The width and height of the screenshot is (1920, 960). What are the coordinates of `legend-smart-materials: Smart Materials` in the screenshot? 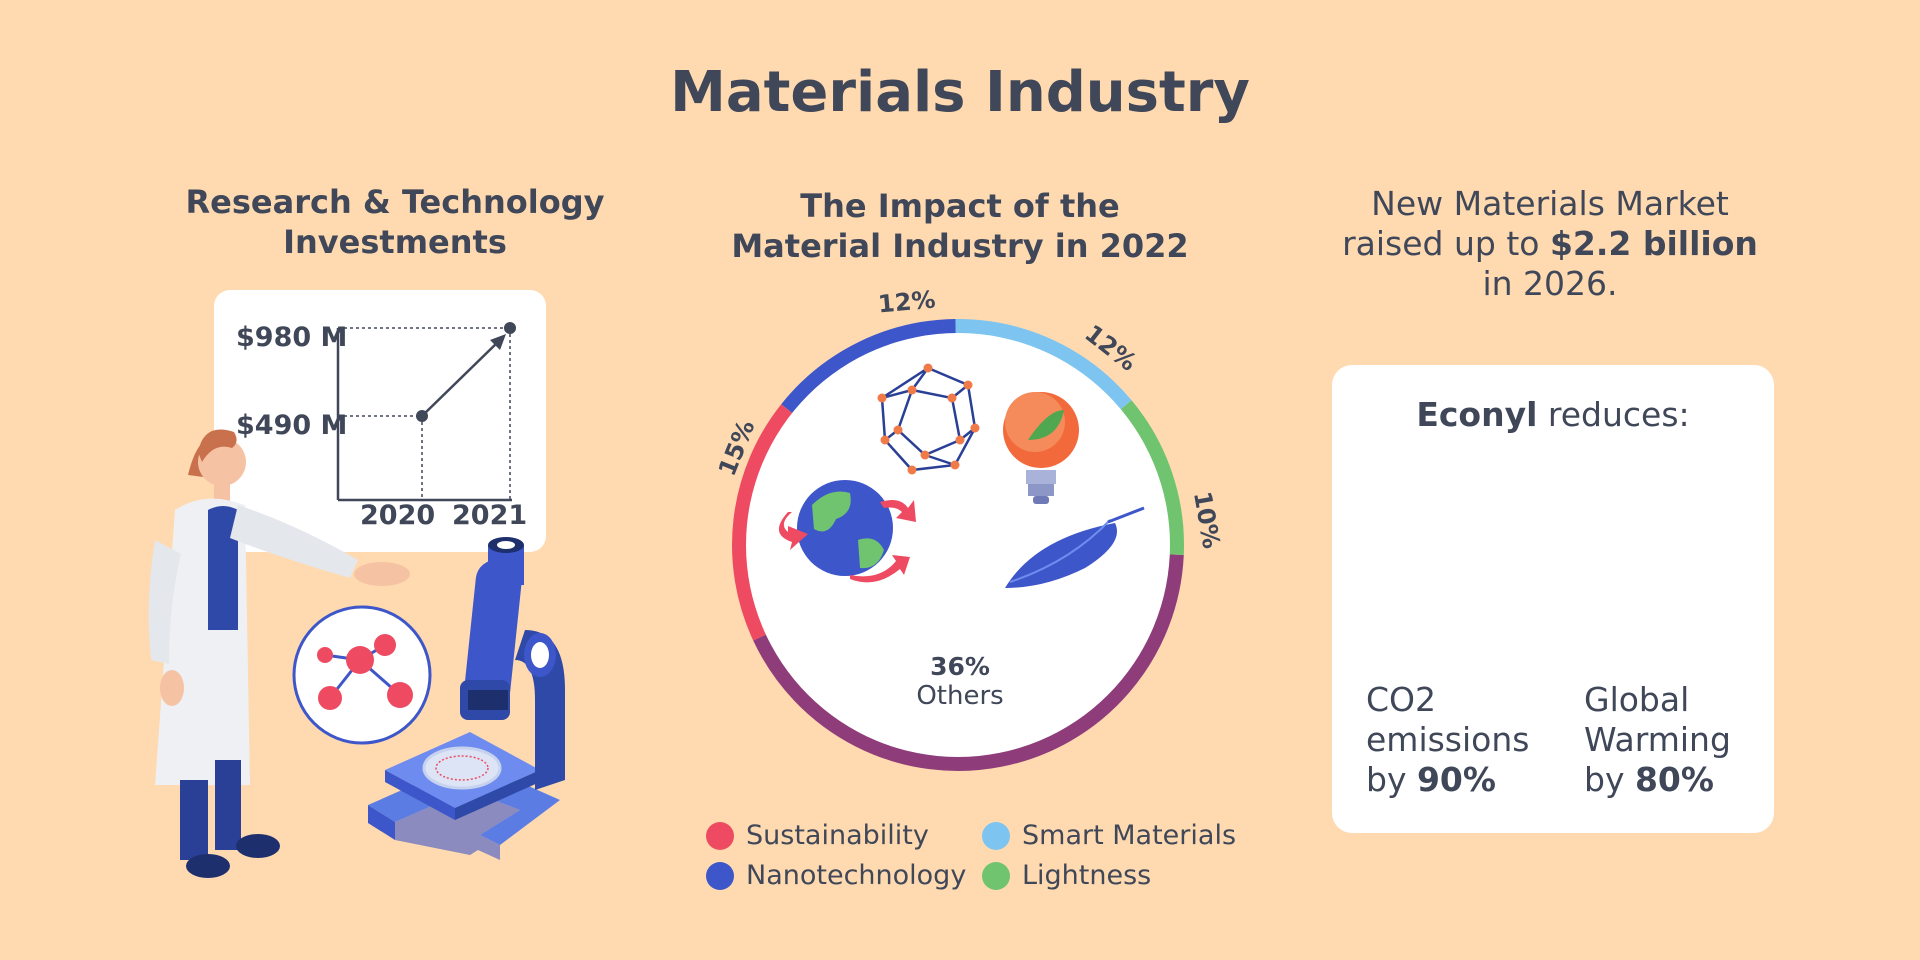 It's located at (1109, 835).